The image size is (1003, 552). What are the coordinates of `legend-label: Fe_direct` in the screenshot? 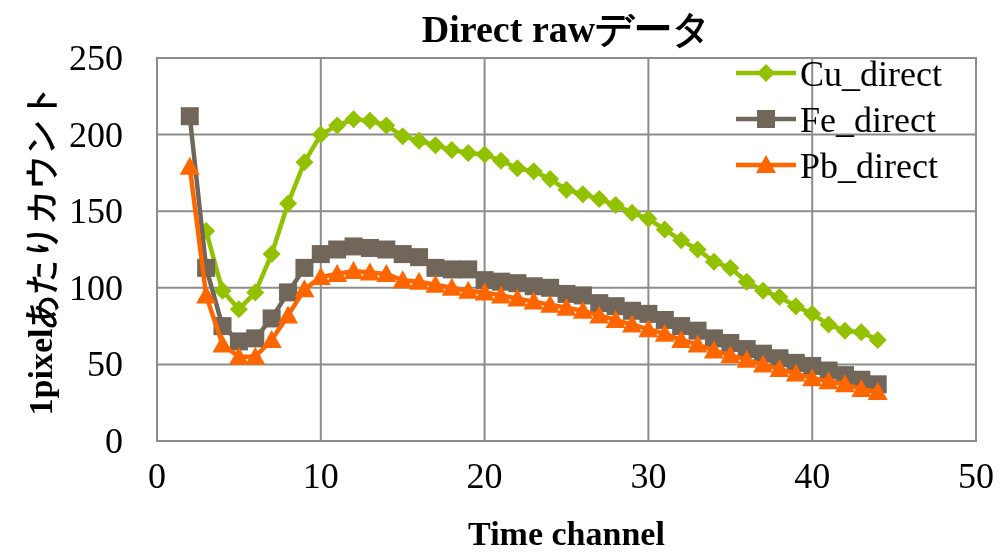 It's located at (868, 120).